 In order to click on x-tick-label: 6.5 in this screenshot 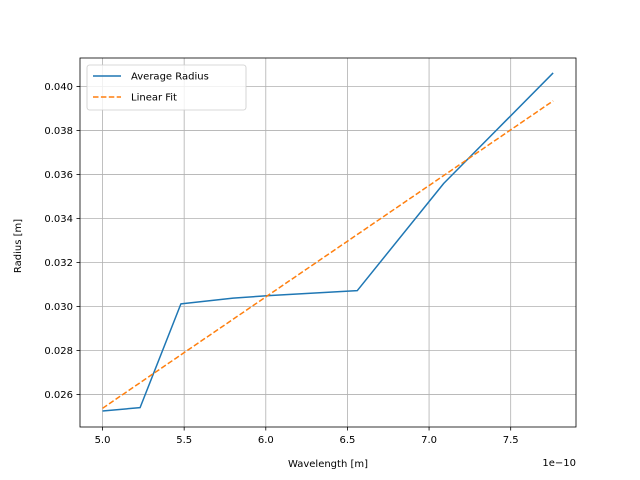, I will do `click(347, 440)`.